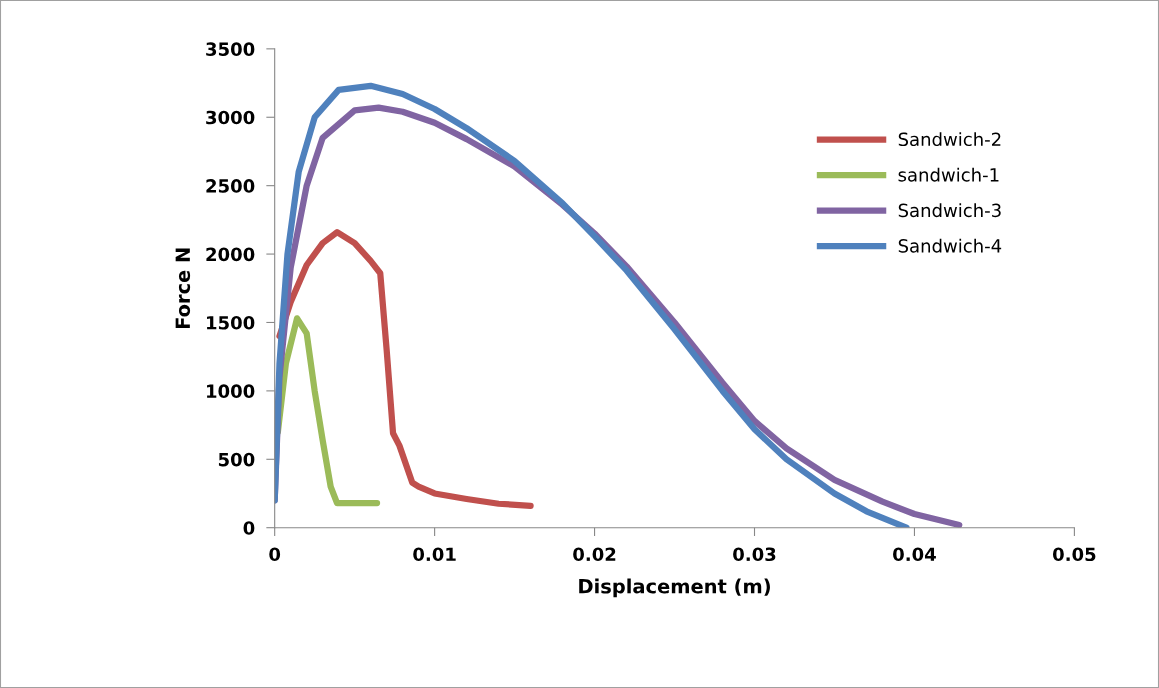  What do you see at coordinates (949, 210) in the screenshot?
I see `legend-label: Sandwich-3` at bounding box center [949, 210].